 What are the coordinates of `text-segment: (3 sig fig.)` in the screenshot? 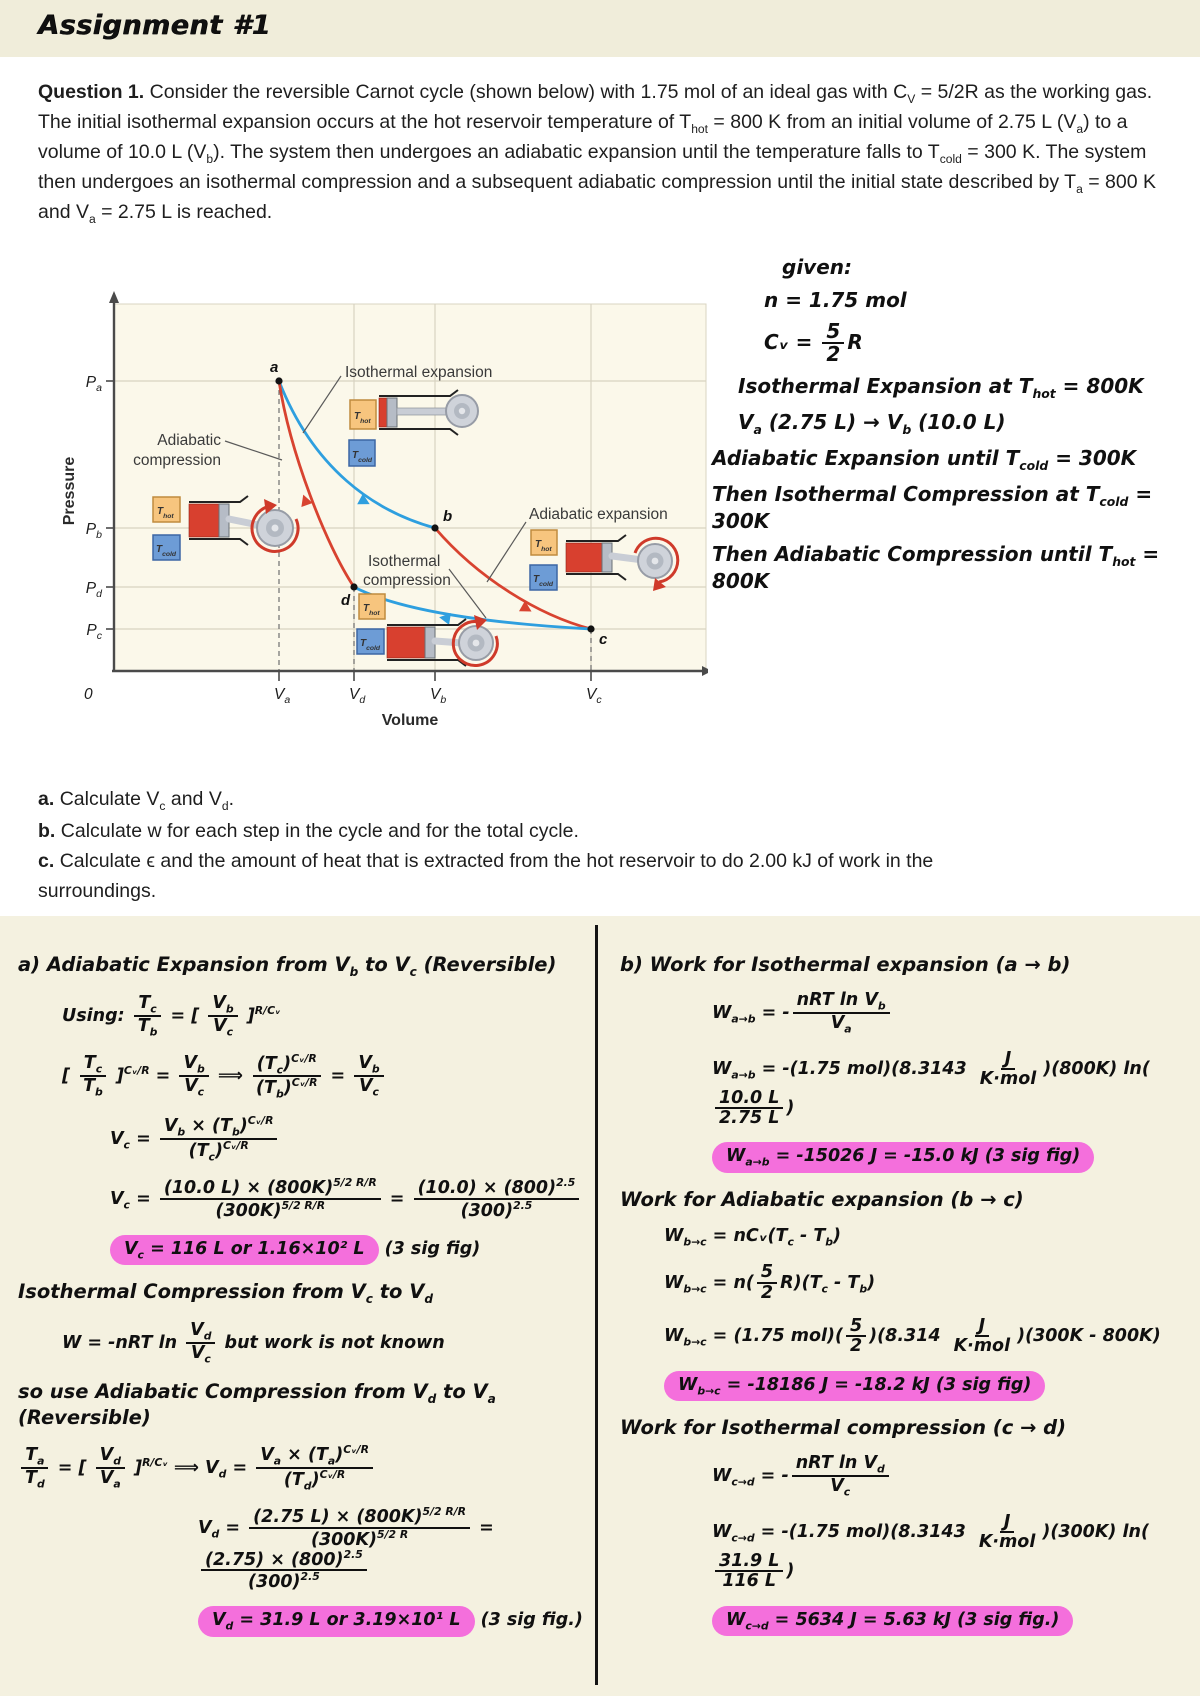 It's located at (528, 1620).